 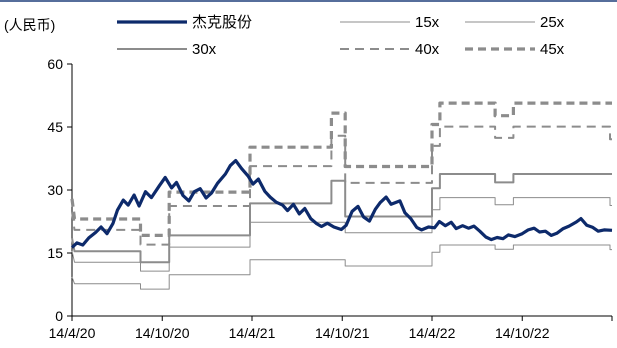 What do you see at coordinates (341, 36) in the screenshot?
I see `legend: 杰克股份 15x 25x 30x 40x 45x` at bounding box center [341, 36].